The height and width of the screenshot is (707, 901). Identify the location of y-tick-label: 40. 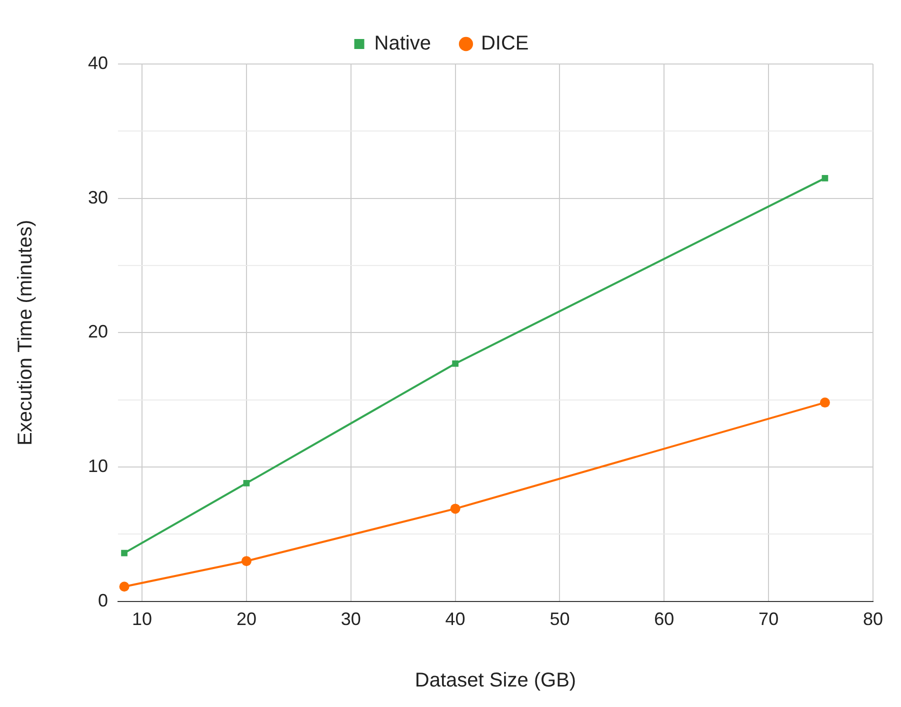
(98, 62).